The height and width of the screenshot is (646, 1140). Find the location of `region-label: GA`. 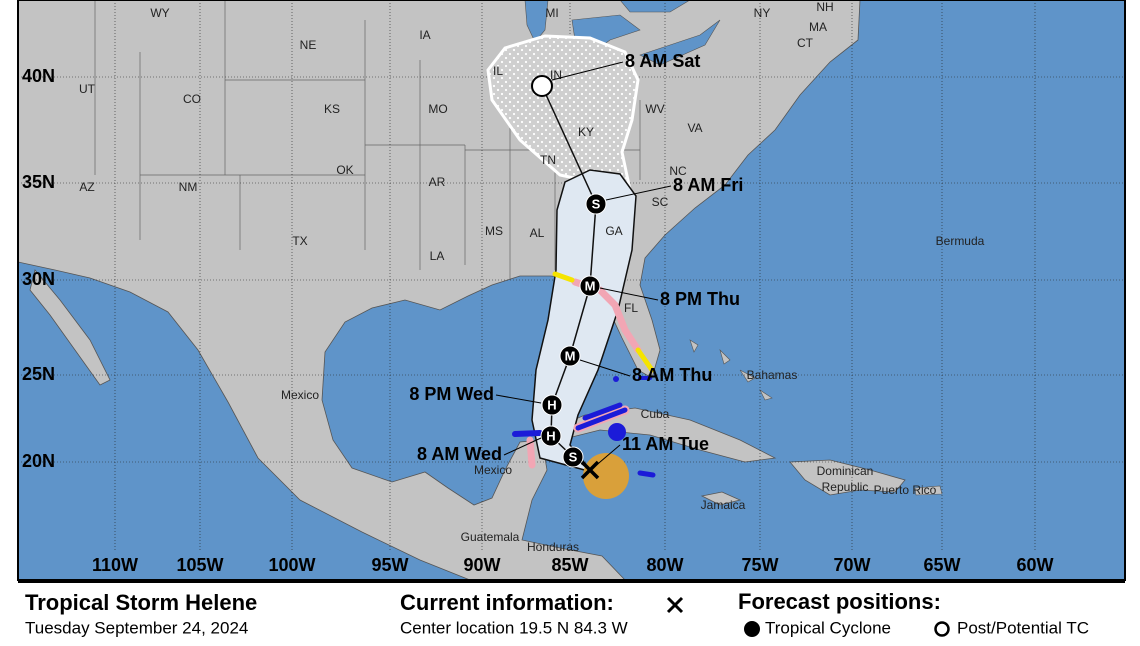

region-label: GA is located at coordinates (613, 231).